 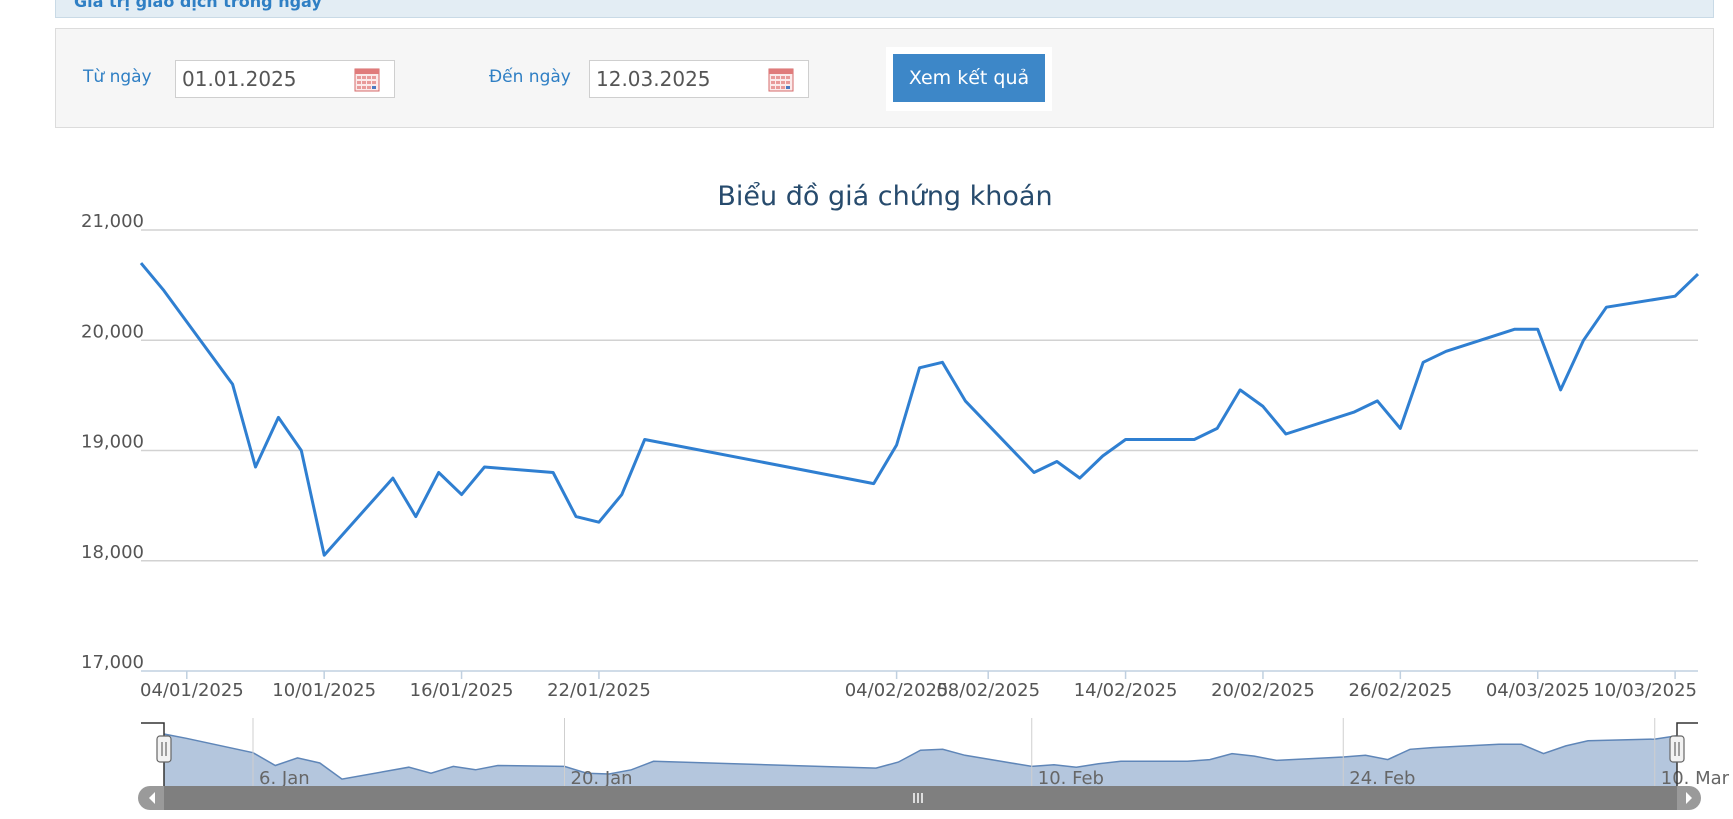 I want to click on navigator-left-edge, so click(x=153, y=754).